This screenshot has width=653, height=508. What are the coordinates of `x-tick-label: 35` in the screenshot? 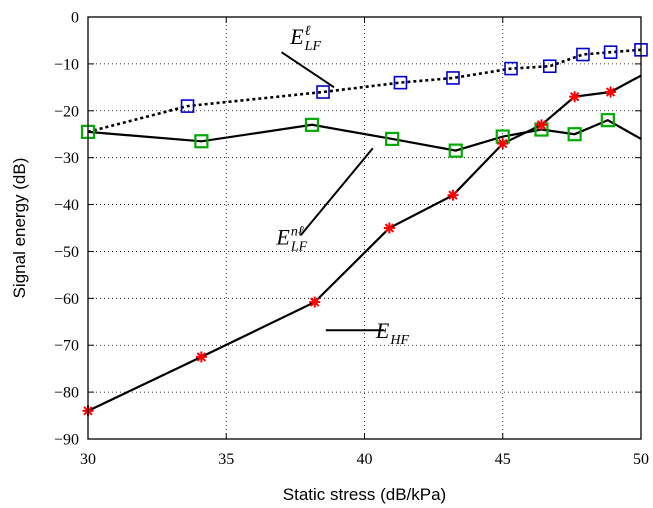 It's located at (226, 459).